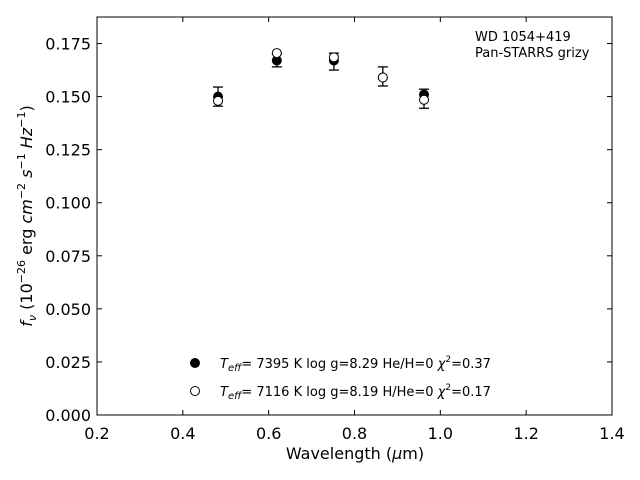 This screenshot has width=640, height=480. What do you see at coordinates (195, 363) in the screenshot?
I see `legend-marker-filled` at bounding box center [195, 363].